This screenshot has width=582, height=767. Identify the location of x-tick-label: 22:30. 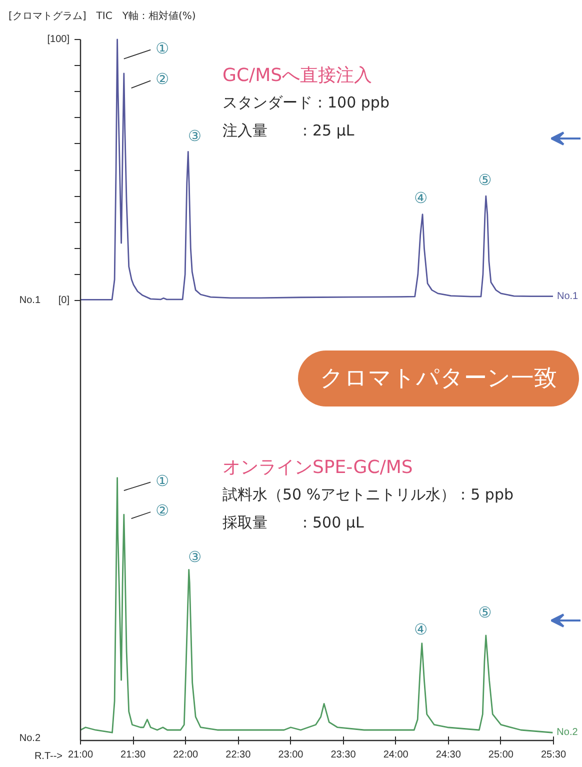
(239, 755).